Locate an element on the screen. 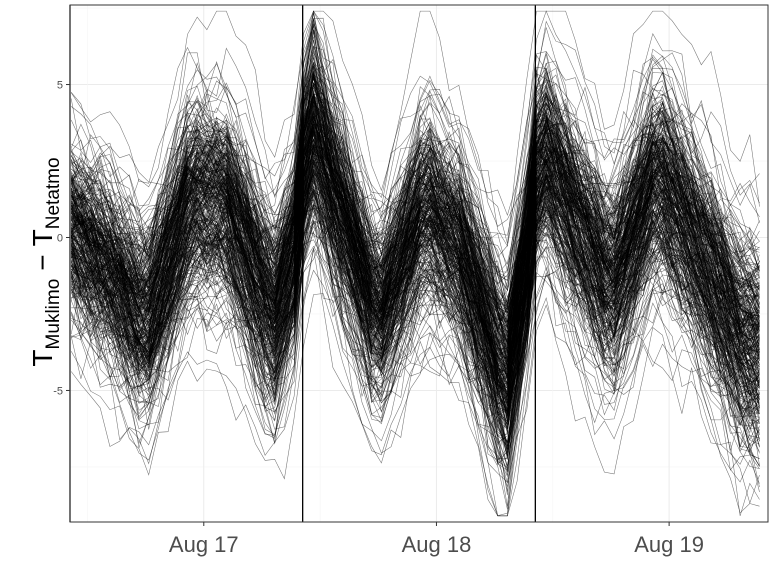 This screenshot has height=562, width=782. ylabel-minus: − is located at coordinates (42, 262).